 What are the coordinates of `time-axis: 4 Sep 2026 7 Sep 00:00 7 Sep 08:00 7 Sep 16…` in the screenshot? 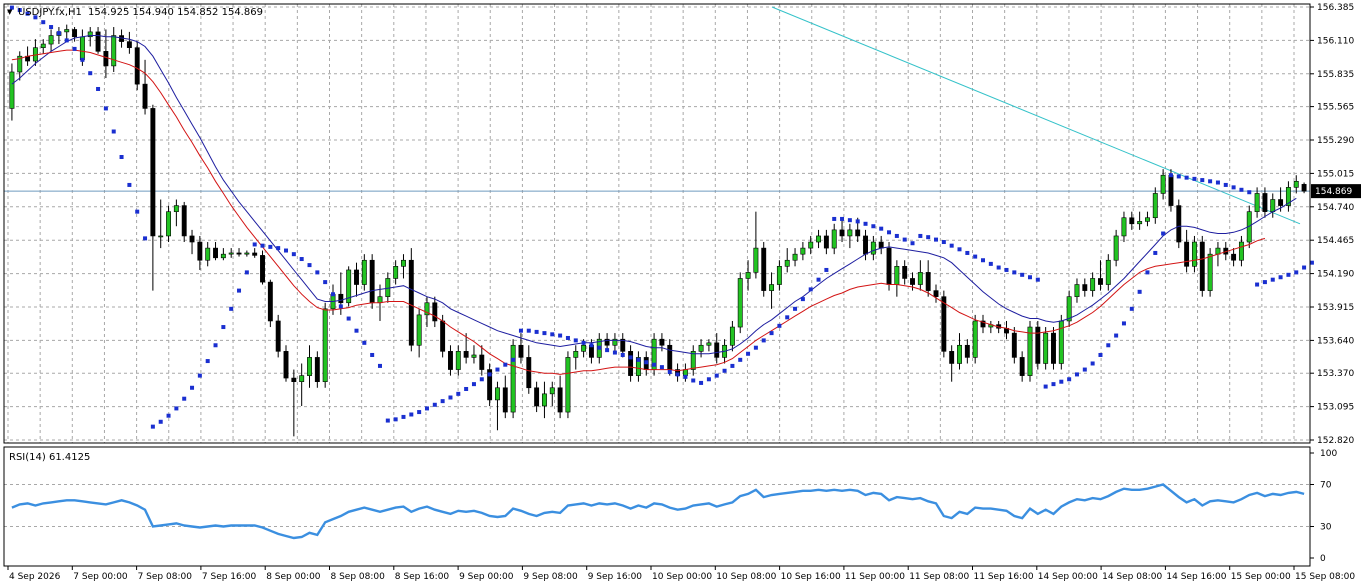 It's located at (681, 574).